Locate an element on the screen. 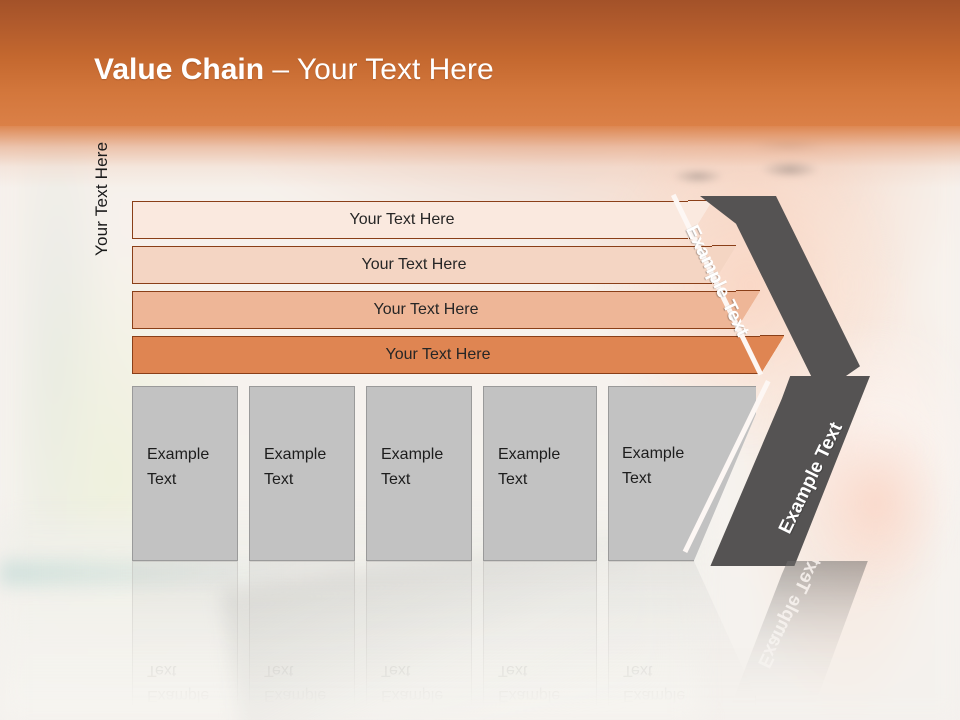 The width and height of the screenshot is (960, 720). page-title-bold: Value Chain is located at coordinates (179, 69).